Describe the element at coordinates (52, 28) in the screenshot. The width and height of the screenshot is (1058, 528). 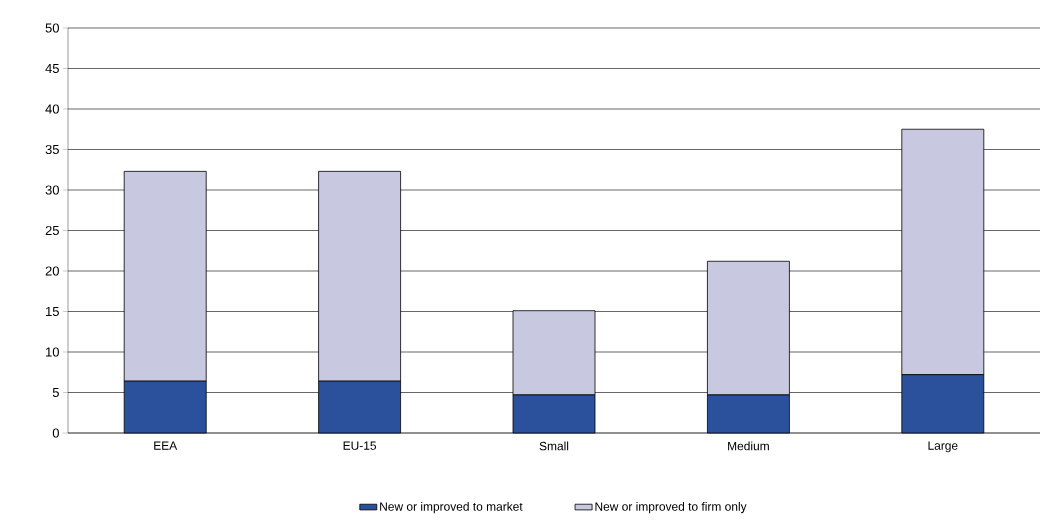
I see `y-tick-label: 50` at that location.